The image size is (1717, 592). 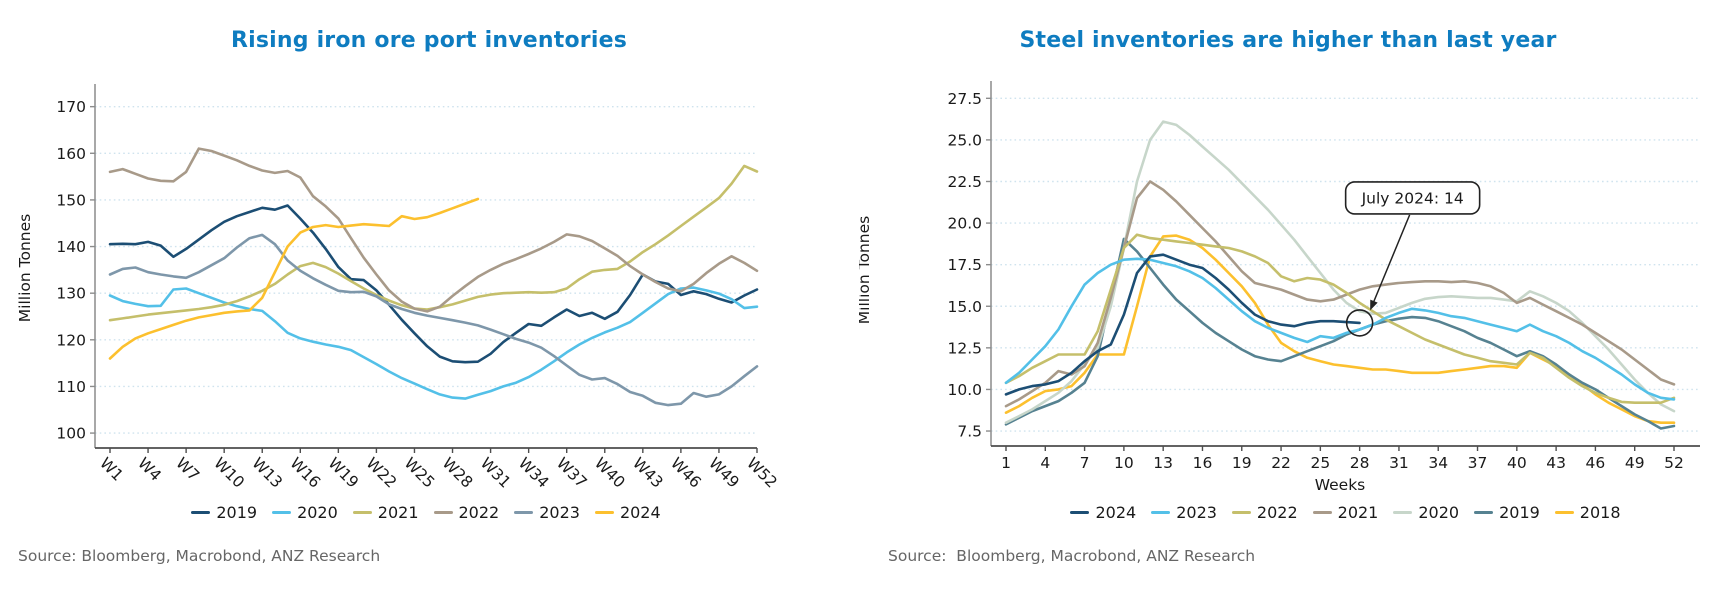 I want to click on annotation-arrow-line, so click(x=1391, y=259).